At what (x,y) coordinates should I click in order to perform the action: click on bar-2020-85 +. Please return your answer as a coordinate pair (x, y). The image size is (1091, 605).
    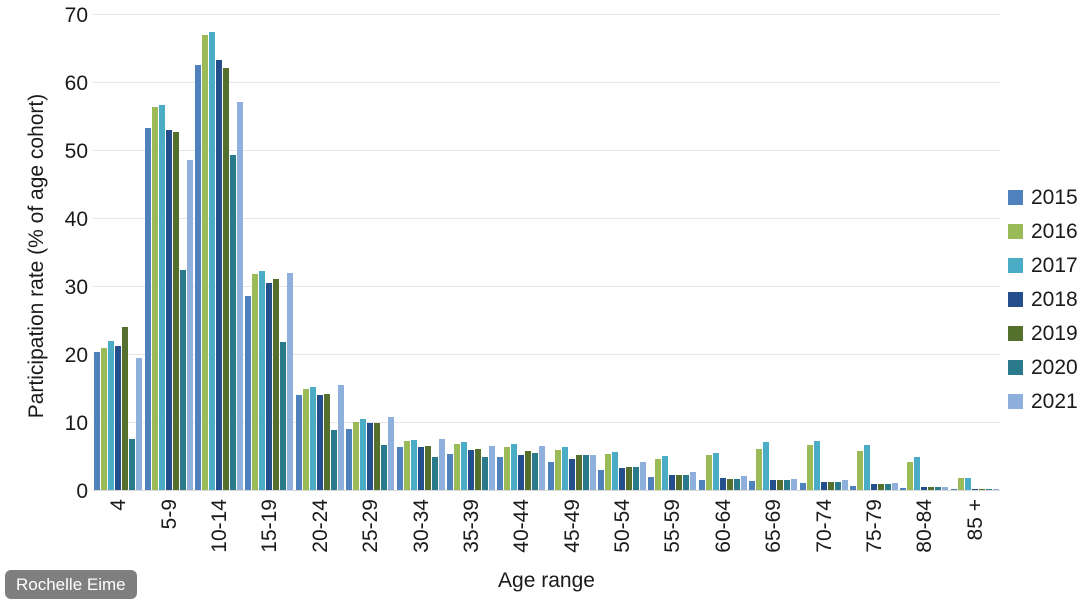
    Looking at the image, I should click on (988, 489).